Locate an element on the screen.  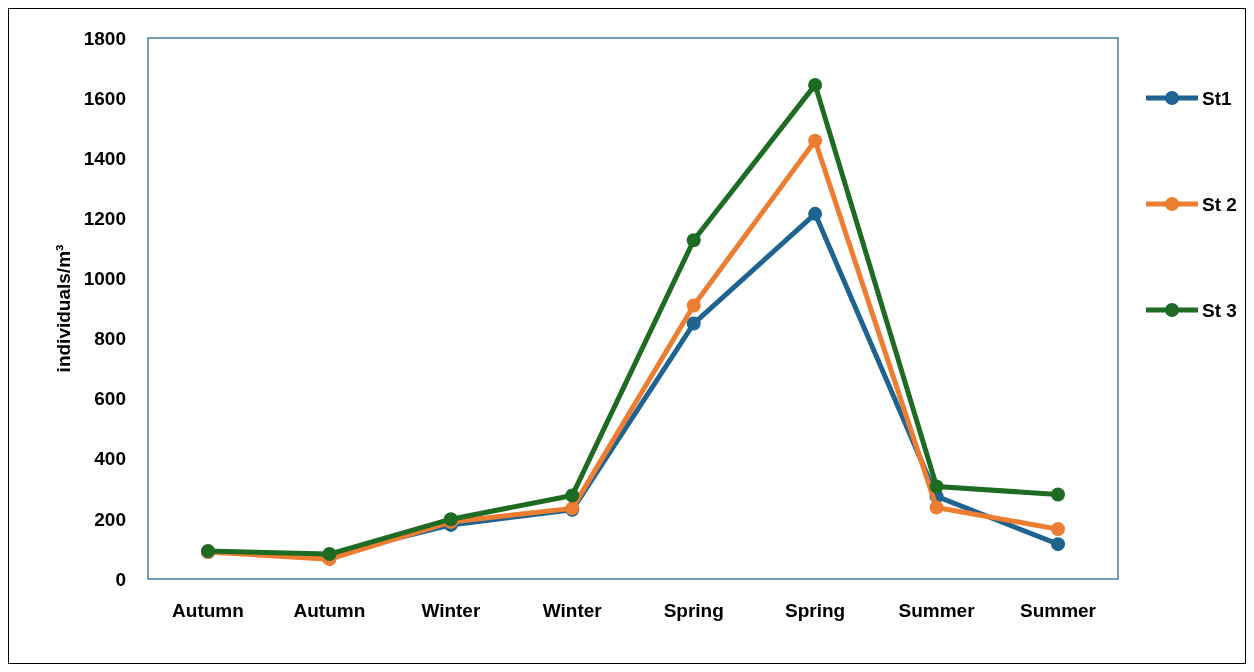
y-tick-label: 600 is located at coordinates (110, 399).